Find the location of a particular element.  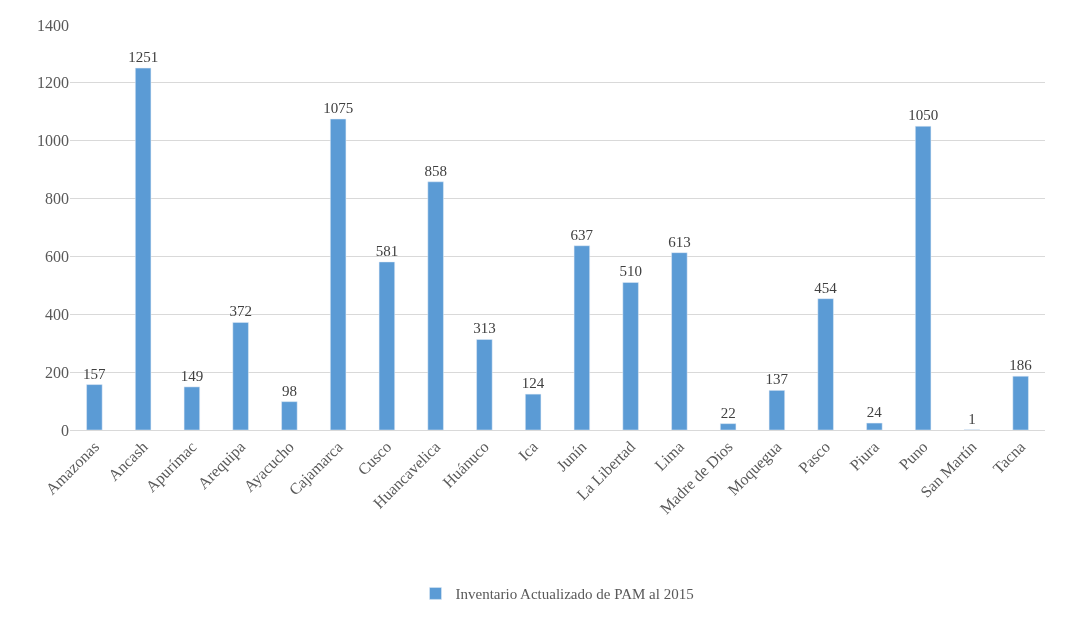

y-tick-label: 800 is located at coordinates (57, 199).